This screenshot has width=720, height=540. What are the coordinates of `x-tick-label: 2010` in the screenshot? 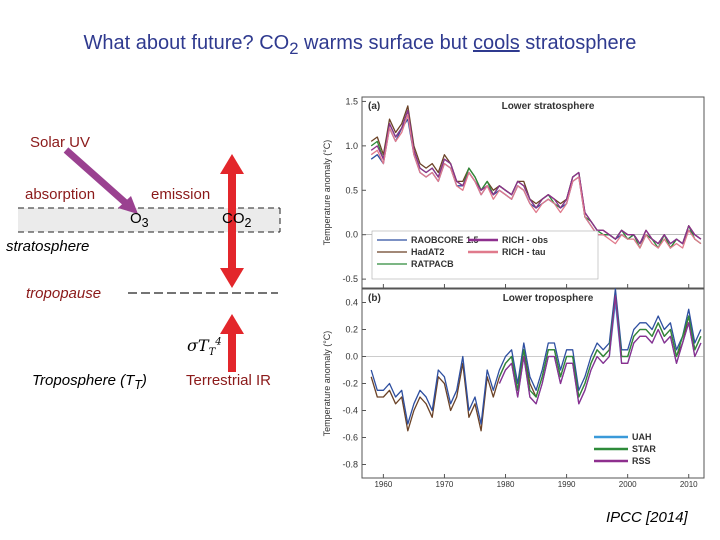 It's located at (689, 484).